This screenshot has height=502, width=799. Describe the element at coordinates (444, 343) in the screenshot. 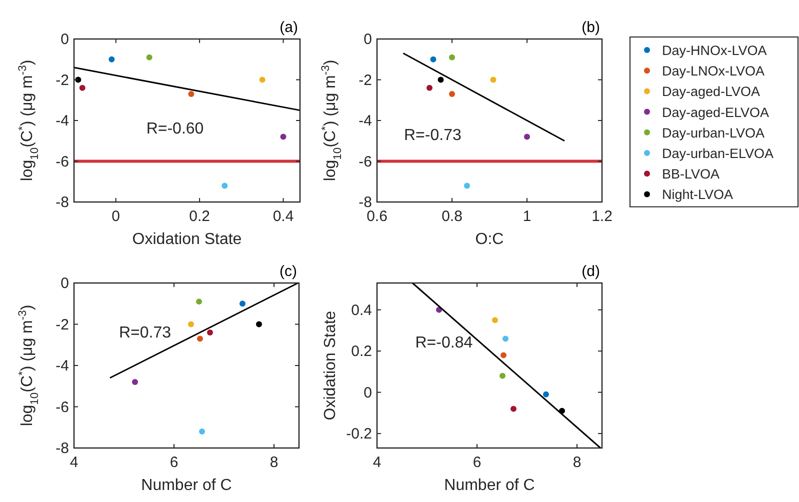

I see `annotation: R=-0.84` at that location.